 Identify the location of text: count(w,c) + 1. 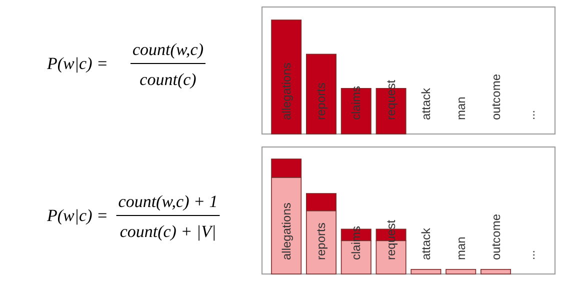
(168, 201).